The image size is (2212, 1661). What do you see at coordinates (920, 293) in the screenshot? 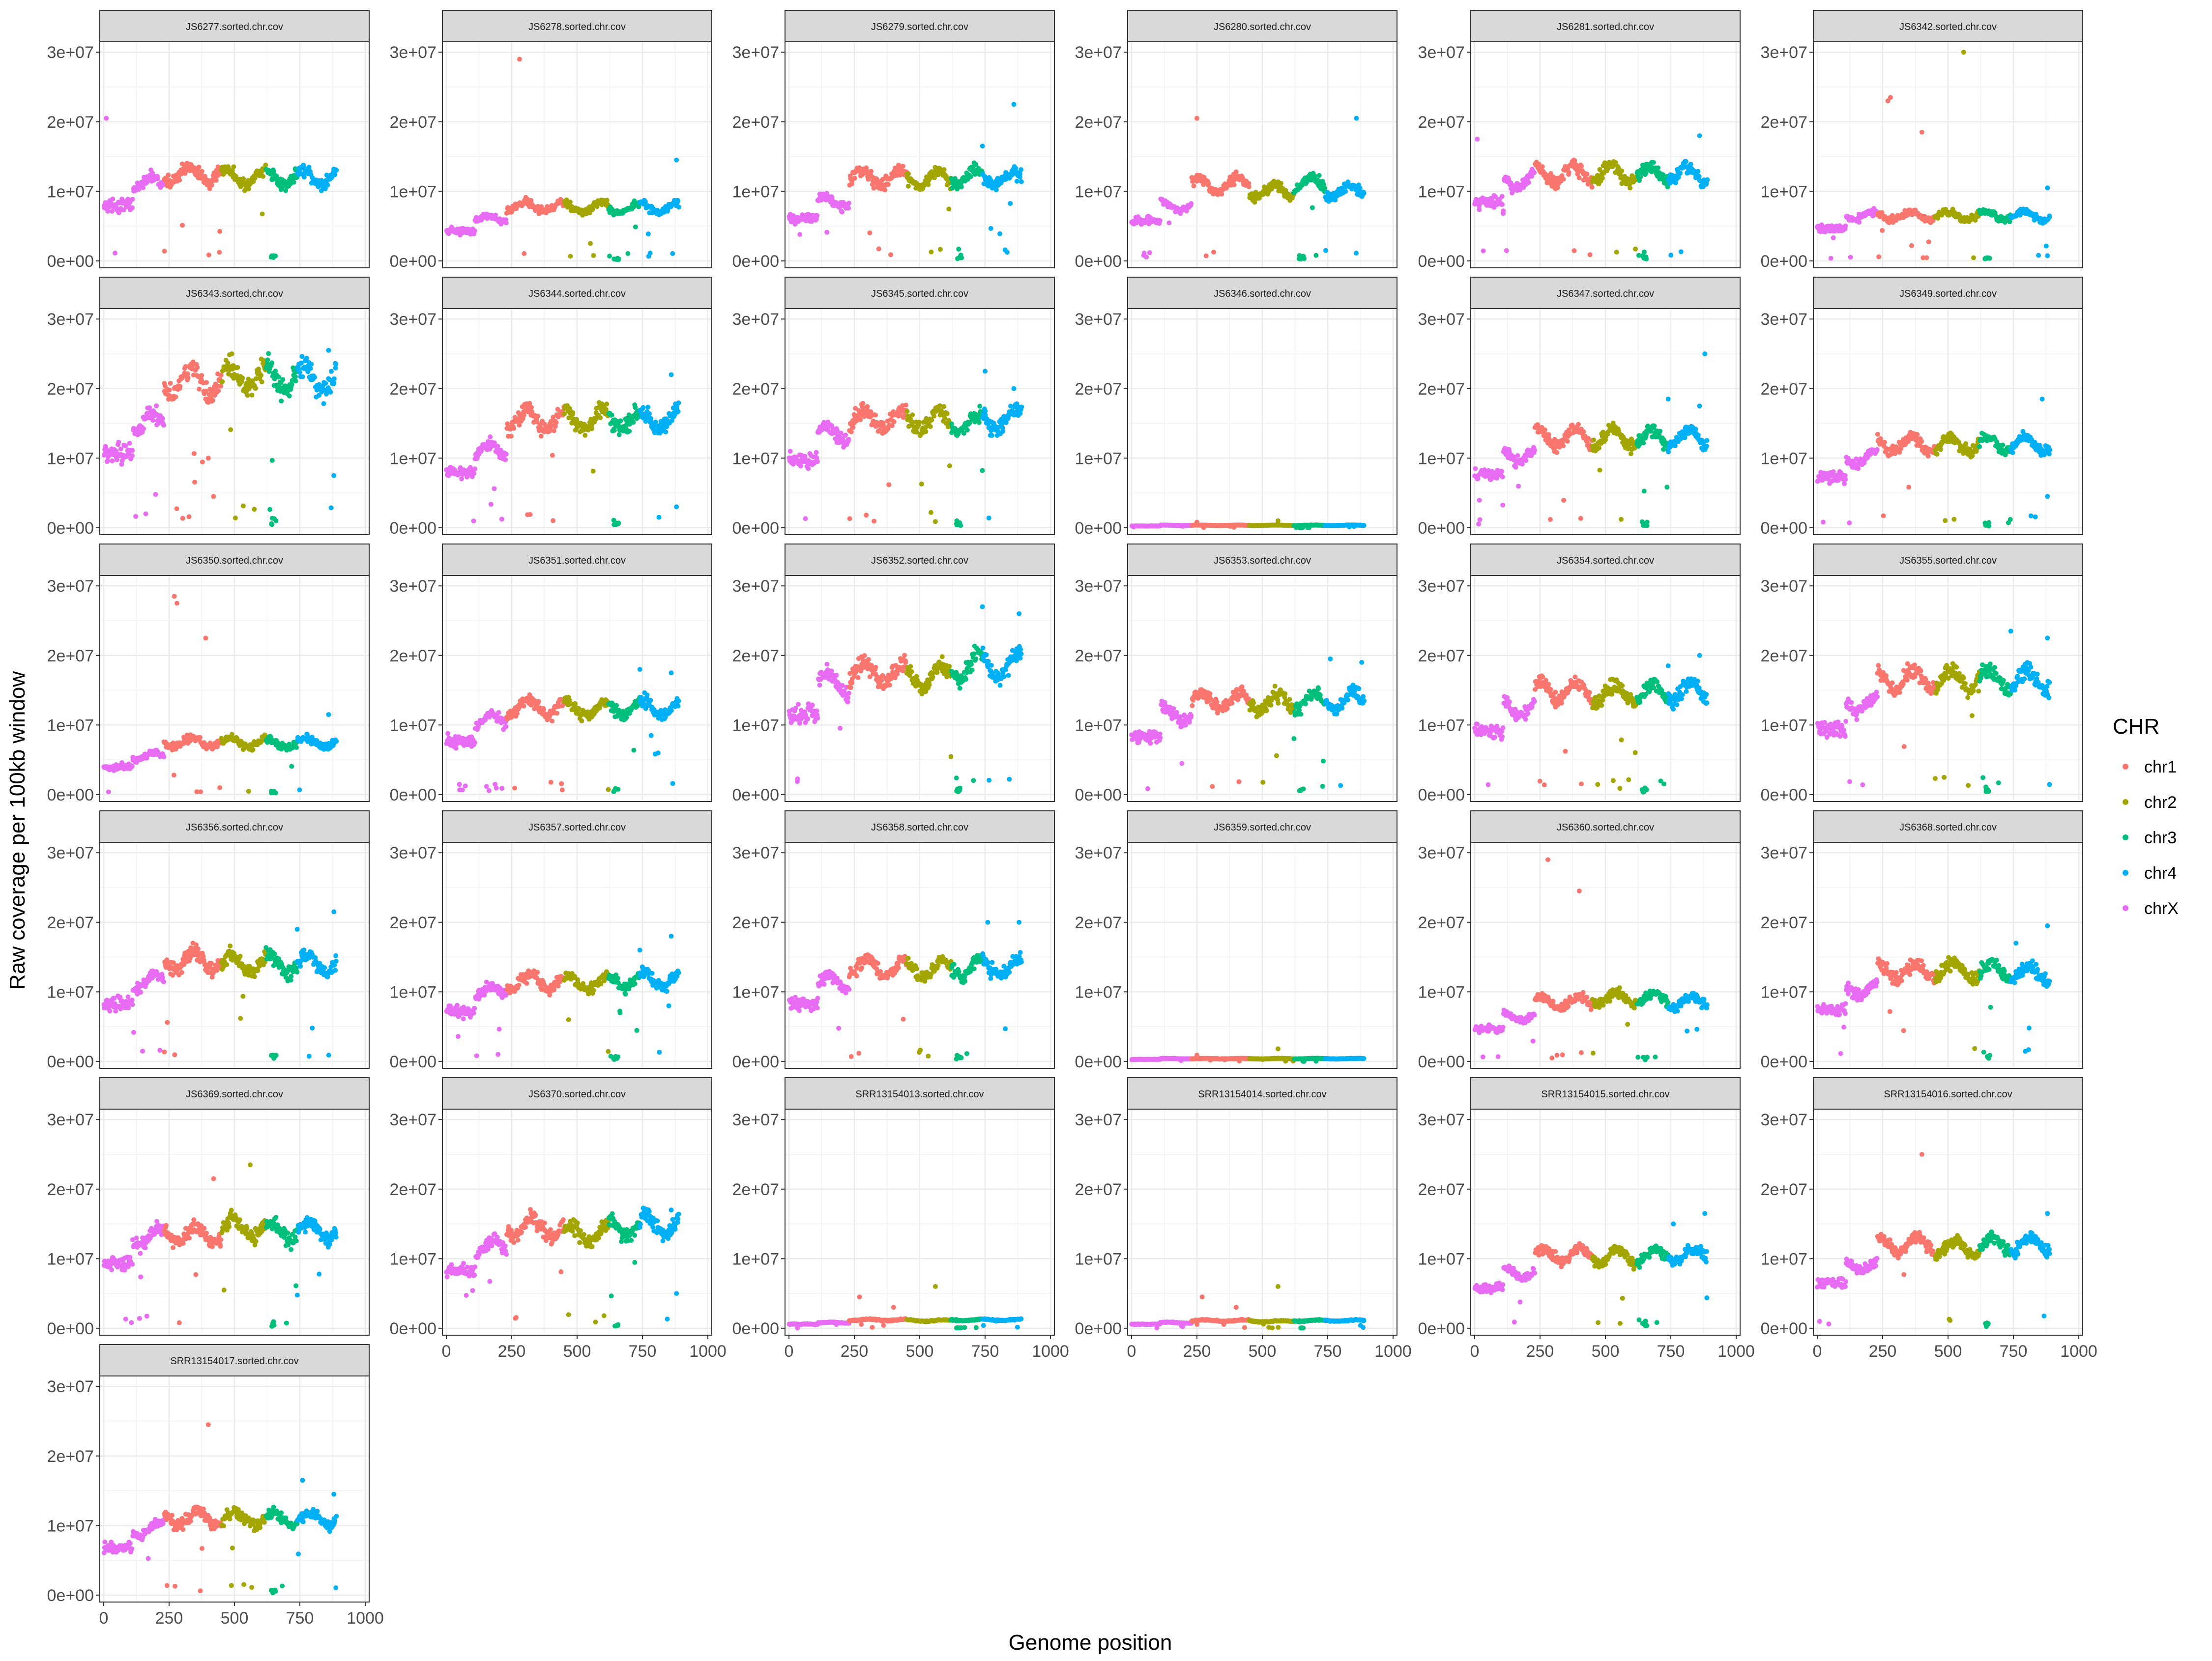
I see `facet-strip-title: JS6345.sorted.chr.cov` at bounding box center [920, 293].